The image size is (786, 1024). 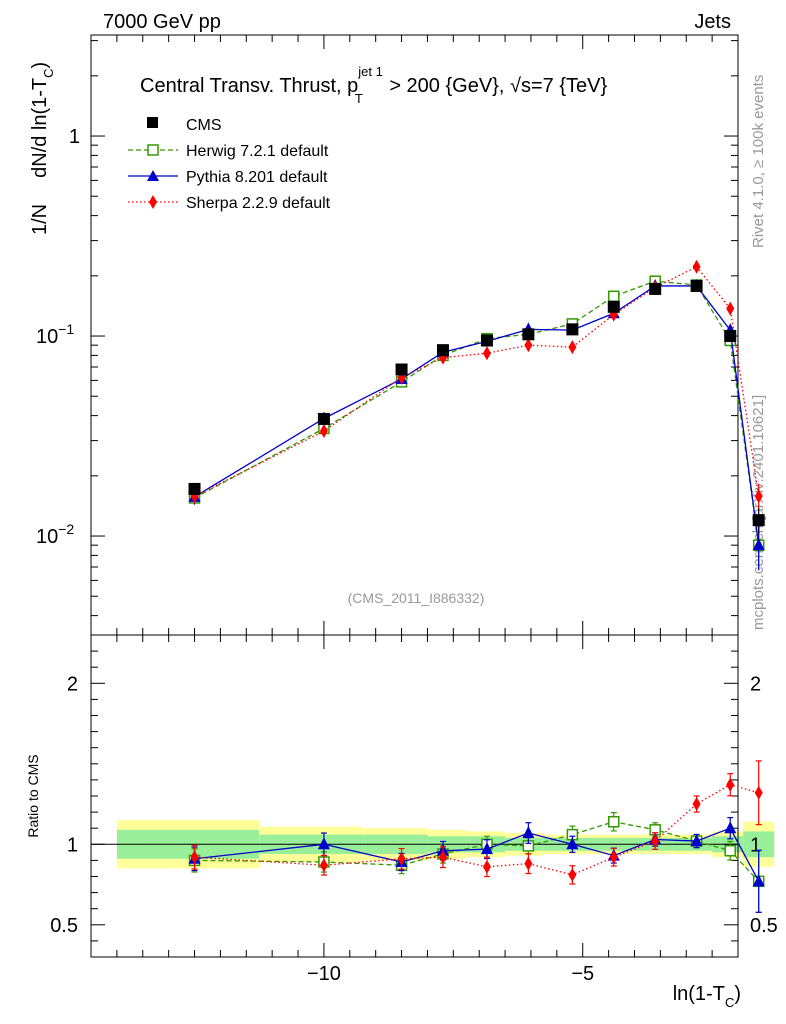 I want to click on legend-entry-pythia: Pythia 8.201 default, so click(x=228, y=177).